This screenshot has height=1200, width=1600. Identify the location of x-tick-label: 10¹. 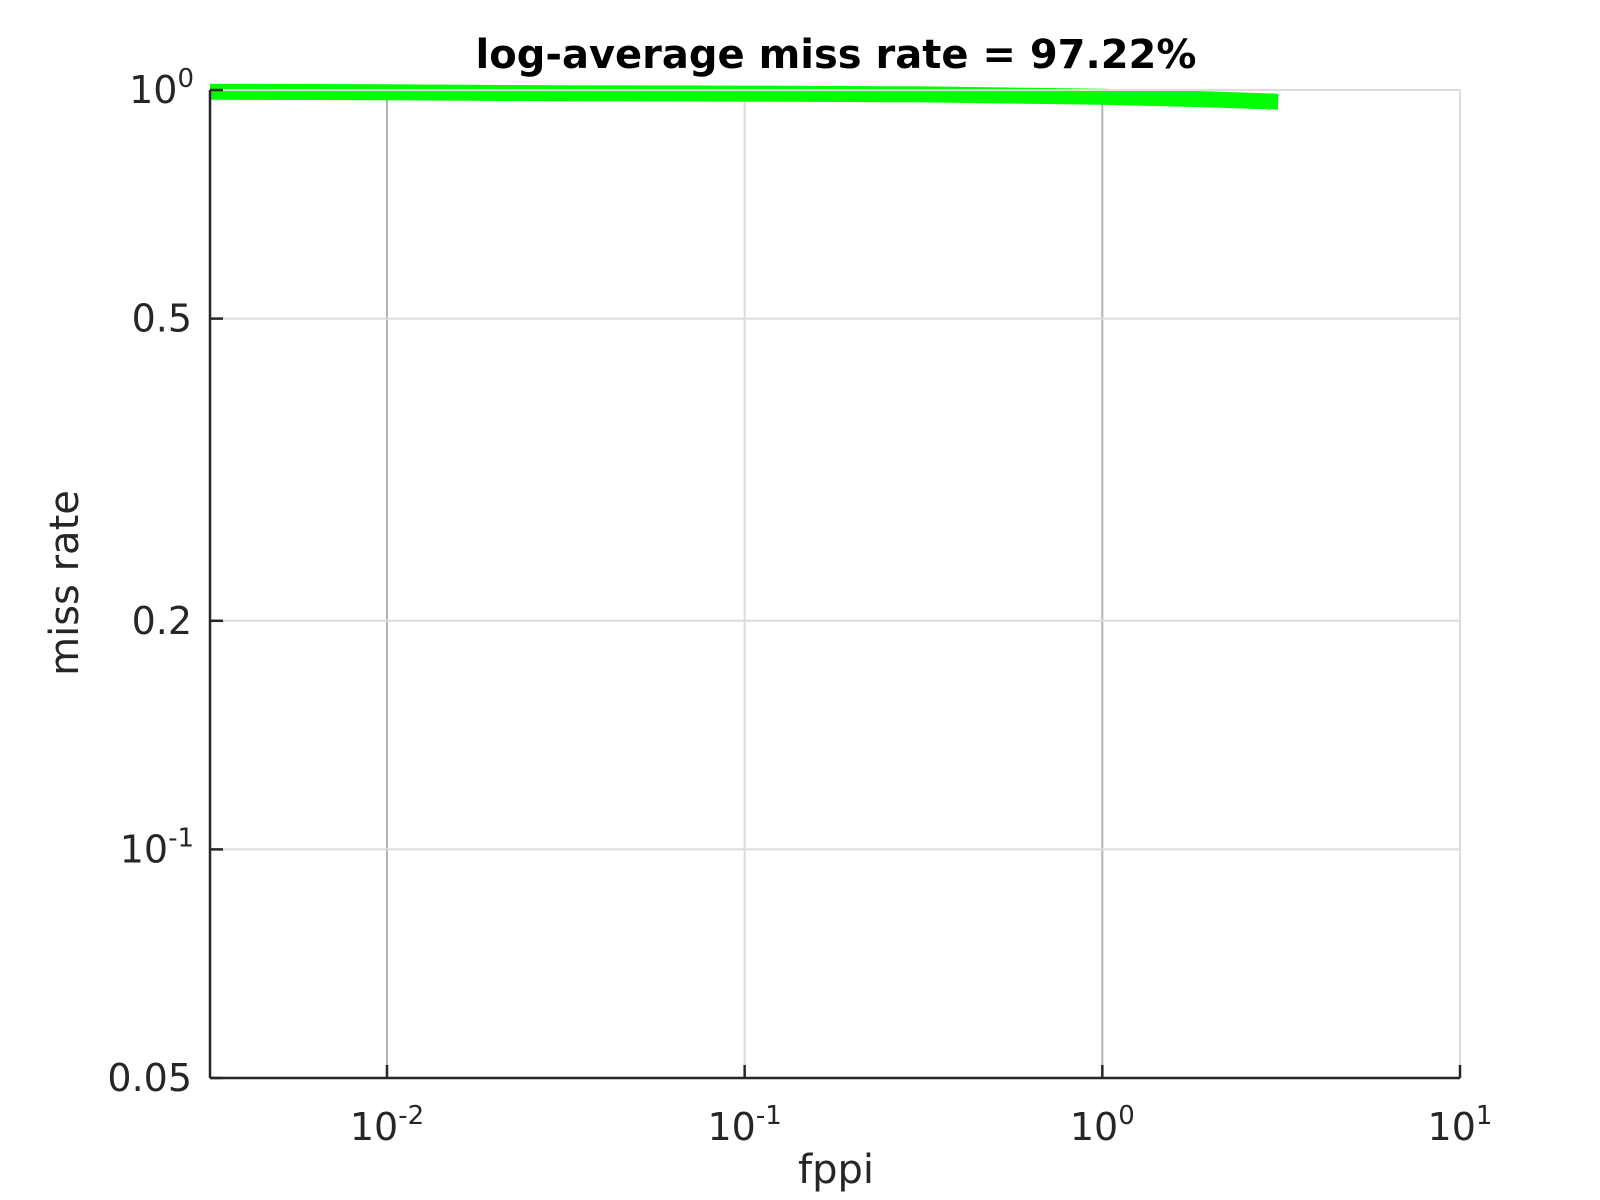
(1460, 1125).